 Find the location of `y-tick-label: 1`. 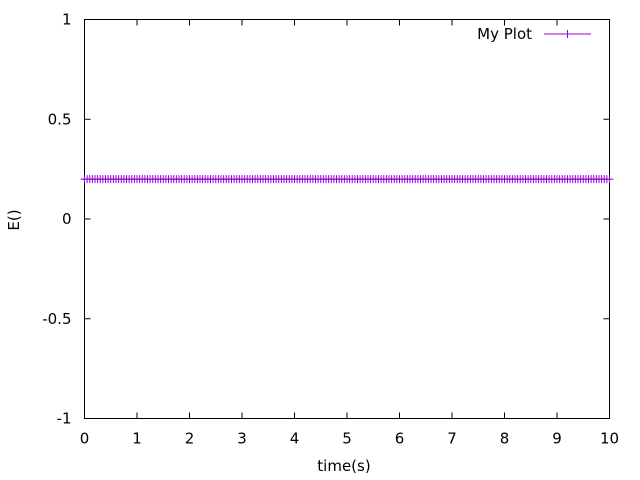

y-tick-label: 1 is located at coordinates (67, 20).